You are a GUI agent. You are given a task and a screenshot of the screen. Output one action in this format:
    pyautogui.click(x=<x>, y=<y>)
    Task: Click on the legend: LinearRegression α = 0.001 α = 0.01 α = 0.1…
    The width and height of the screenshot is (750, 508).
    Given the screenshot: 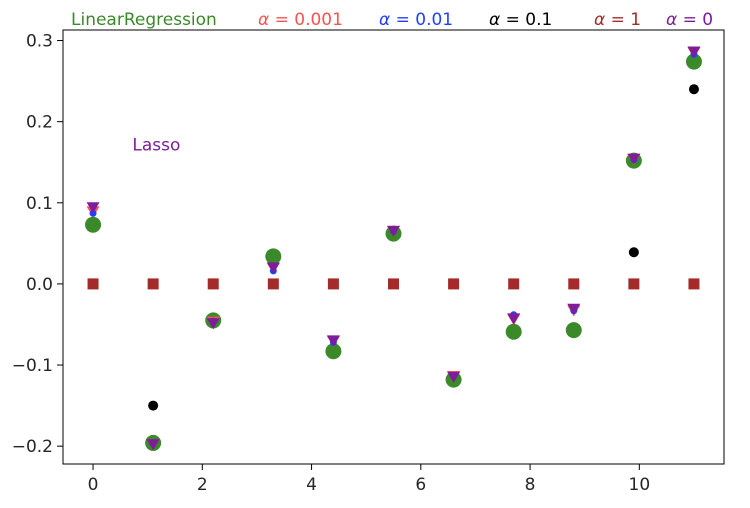 What is the action you would take?
    pyautogui.click(x=392, y=20)
    